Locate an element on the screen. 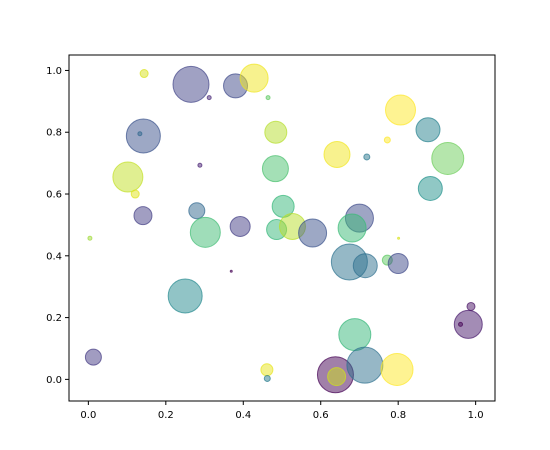 The width and height of the screenshot is (550, 450). y-tick-label-4: 0.8 is located at coordinates (54, 133).